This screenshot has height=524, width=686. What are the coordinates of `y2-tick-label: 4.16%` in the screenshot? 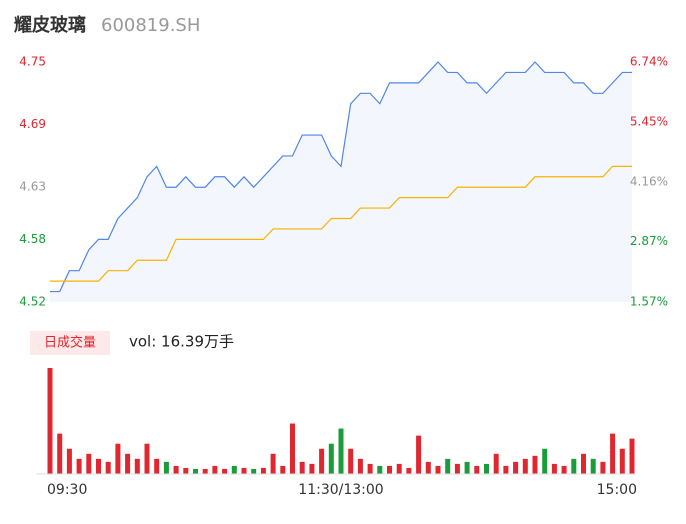 It's located at (649, 181).